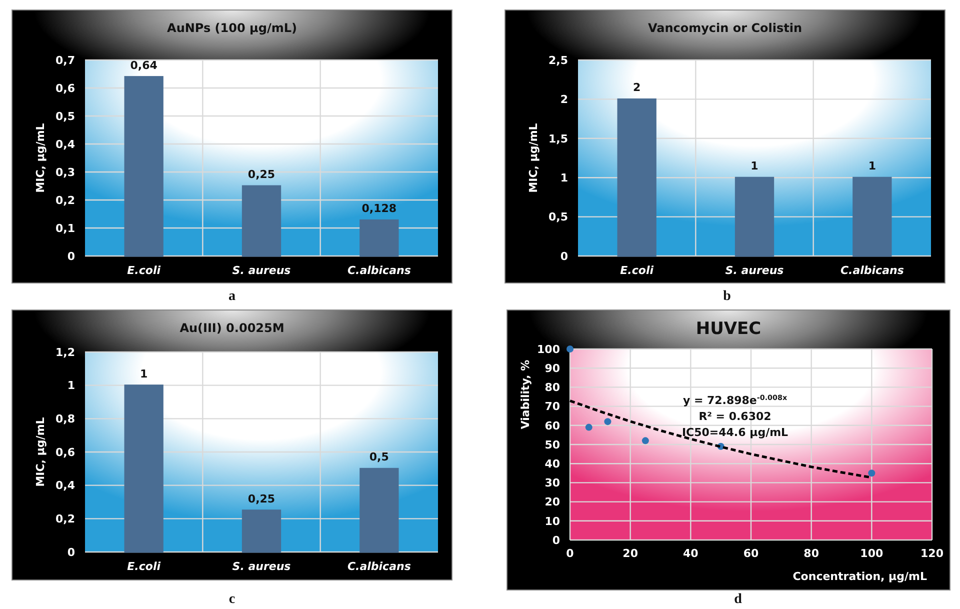 The height and width of the screenshot is (609, 960). I want to click on text: c, so click(232, 599).